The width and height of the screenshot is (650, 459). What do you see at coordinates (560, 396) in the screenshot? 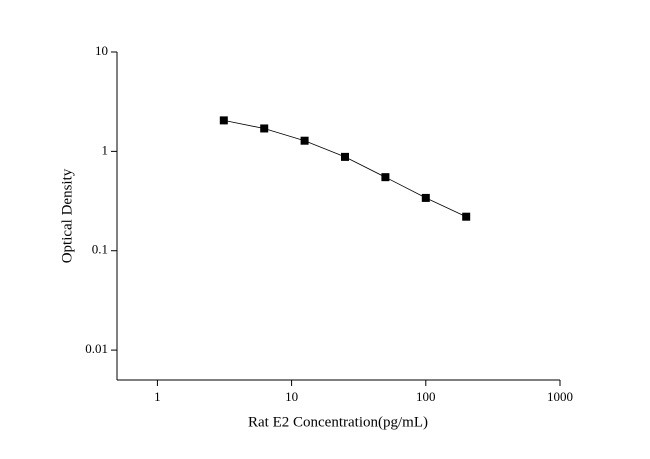
I see `x-tick-label: 1000` at bounding box center [560, 396].